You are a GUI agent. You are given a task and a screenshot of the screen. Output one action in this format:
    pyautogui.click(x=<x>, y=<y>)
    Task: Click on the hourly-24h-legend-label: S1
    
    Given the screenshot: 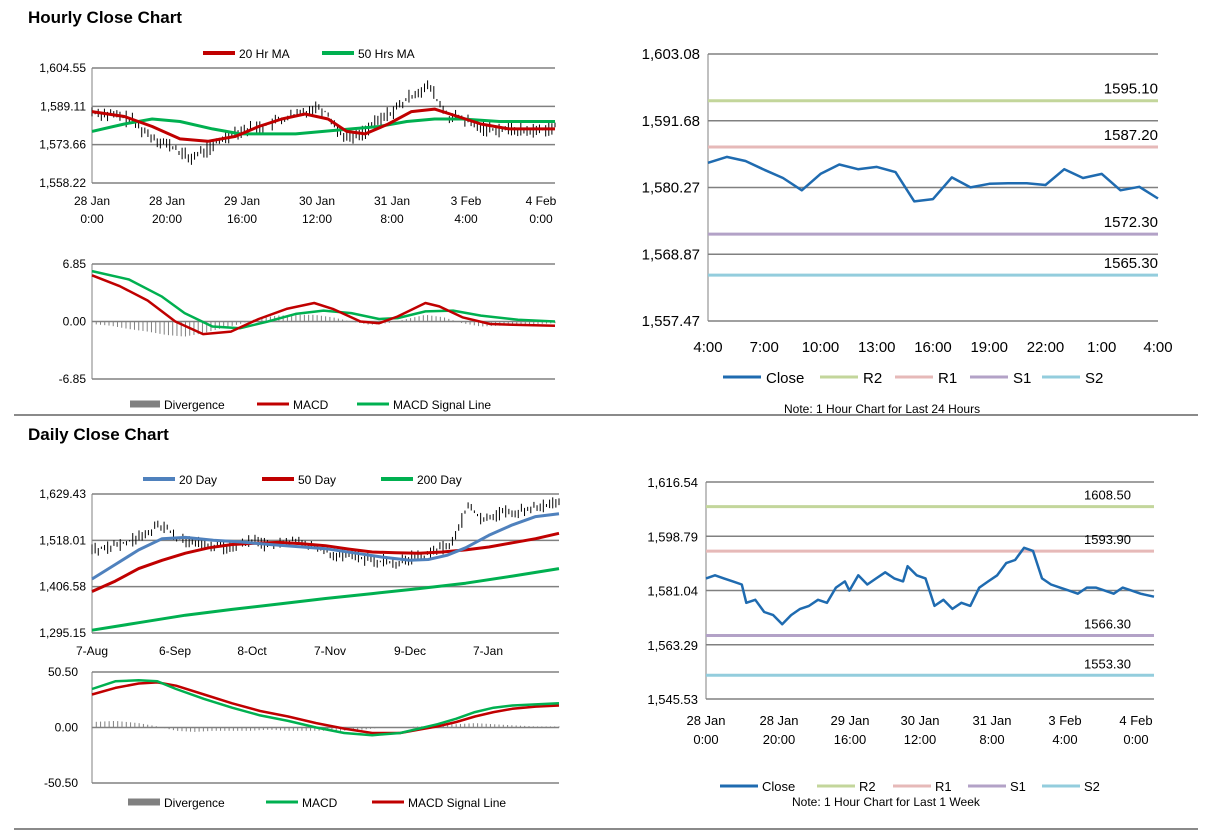 What is the action you would take?
    pyautogui.click(x=1022, y=378)
    